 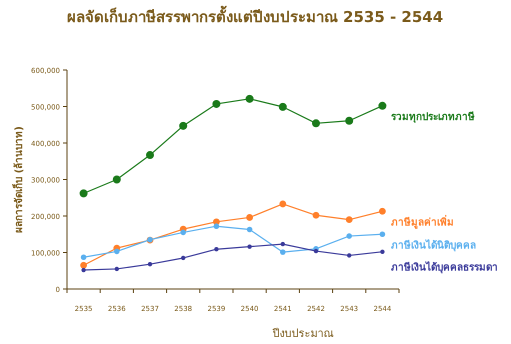 What do you see at coordinates (255, 15) in the screenshot?
I see `chart-title: ผลจัดเก็บภาษีสรรพากรตั้งแต่ปีงบประมาณ 2535 - 2544` at bounding box center [255, 15].